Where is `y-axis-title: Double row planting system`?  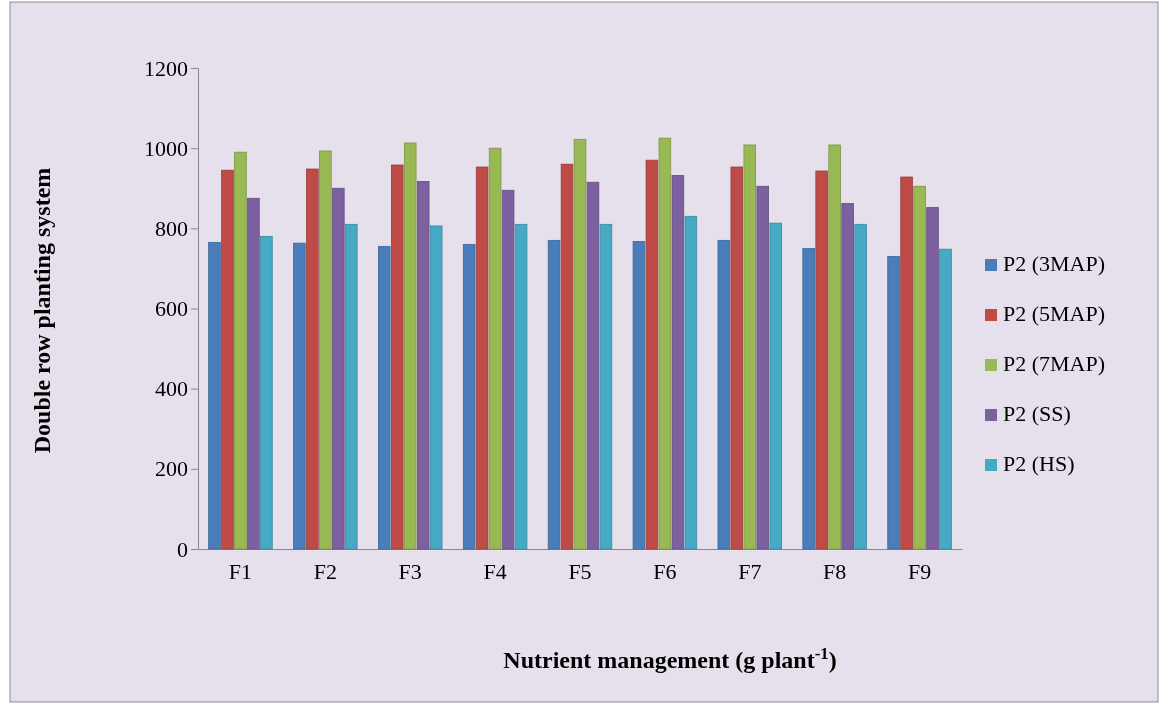 y-axis-title: Double row planting system is located at coordinates (42, 310).